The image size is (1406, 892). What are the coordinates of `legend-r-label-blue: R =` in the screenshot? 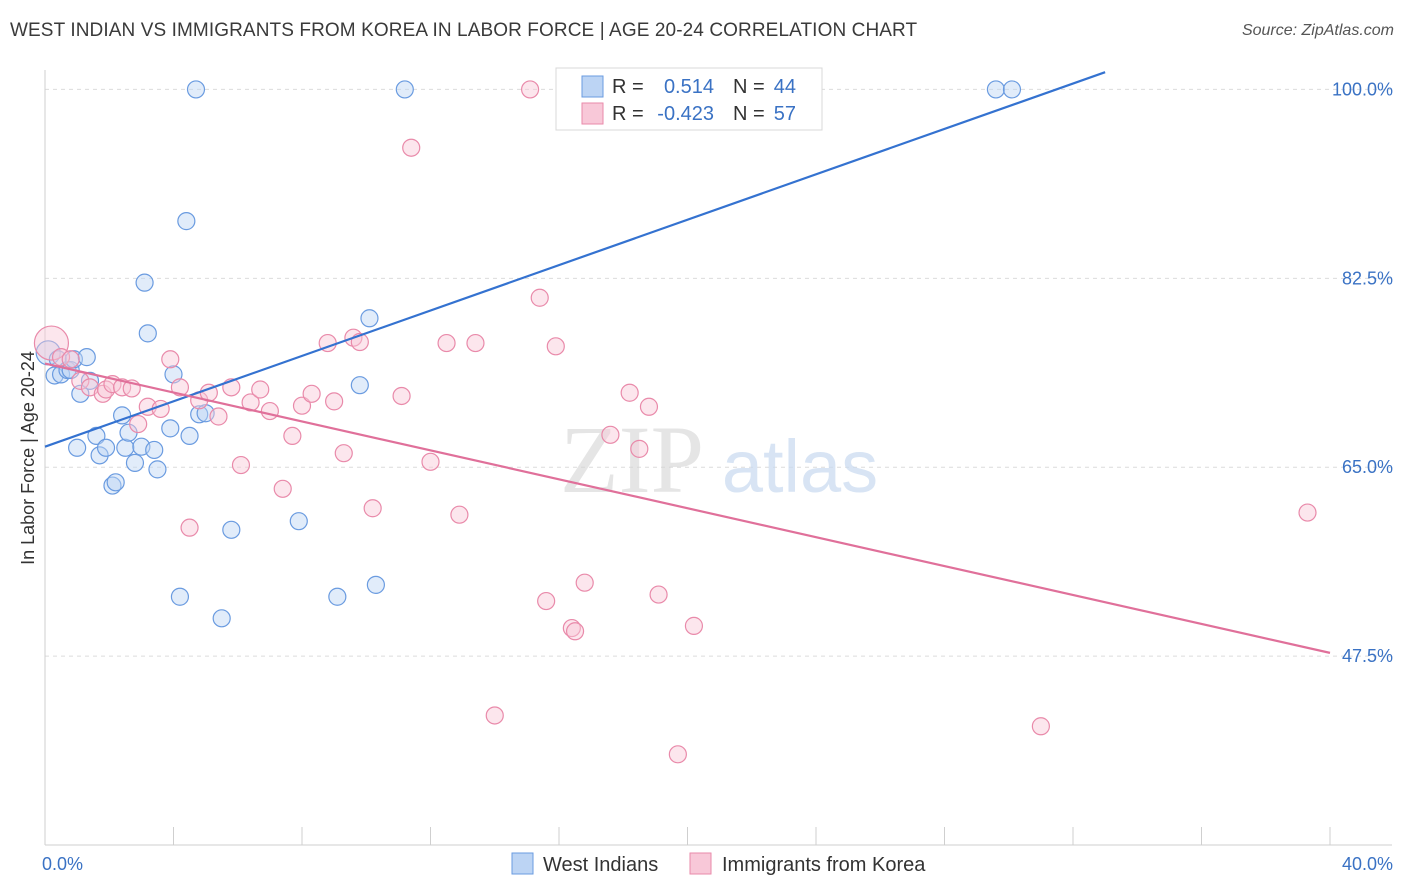 It's located at (628, 87).